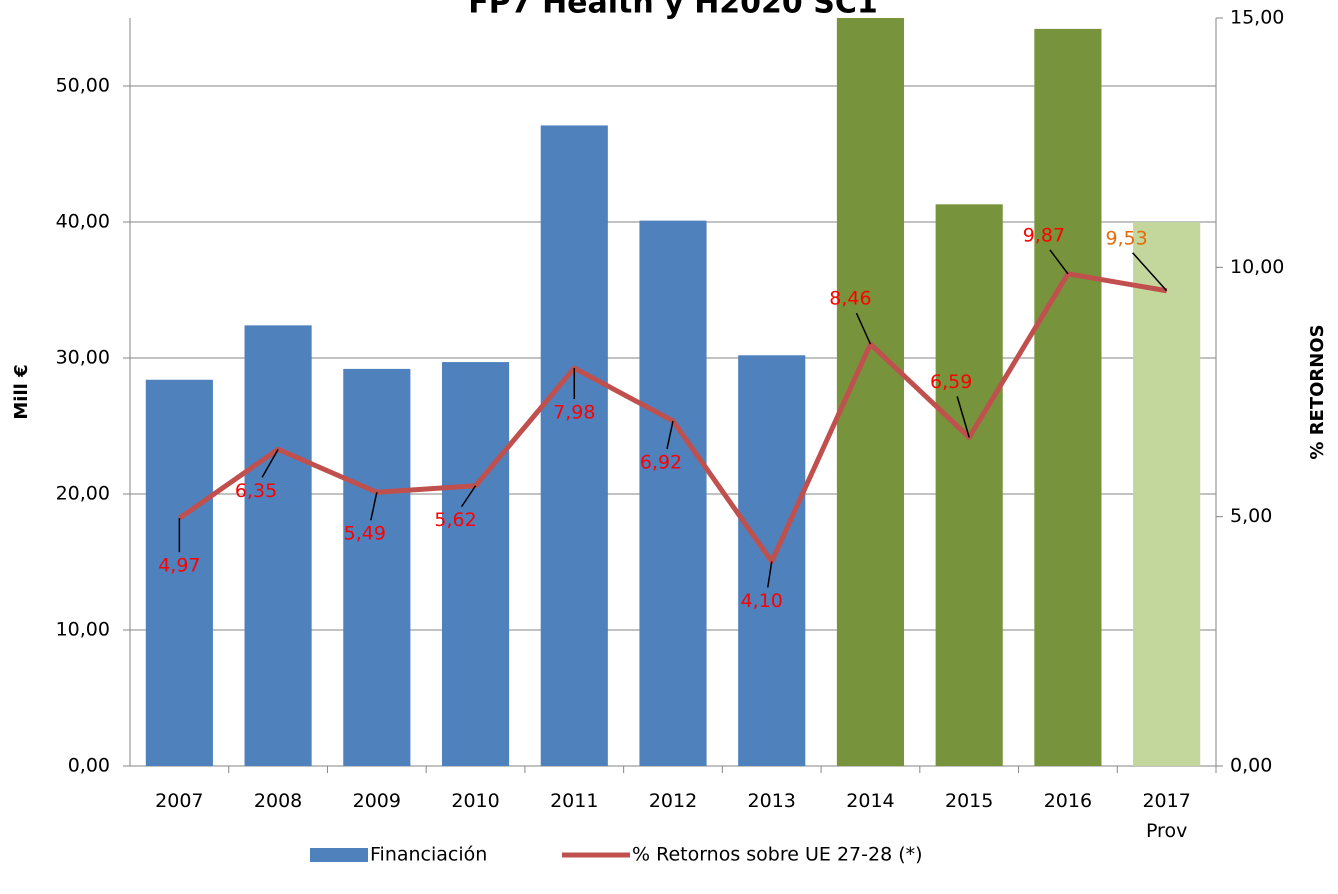 Image resolution: width=1338 pixels, height=894 pixels. What do you see at coordinates (179, 801) in the screenshot?
I see `x-tick-label: 2007` at bounding box center [179, 801].